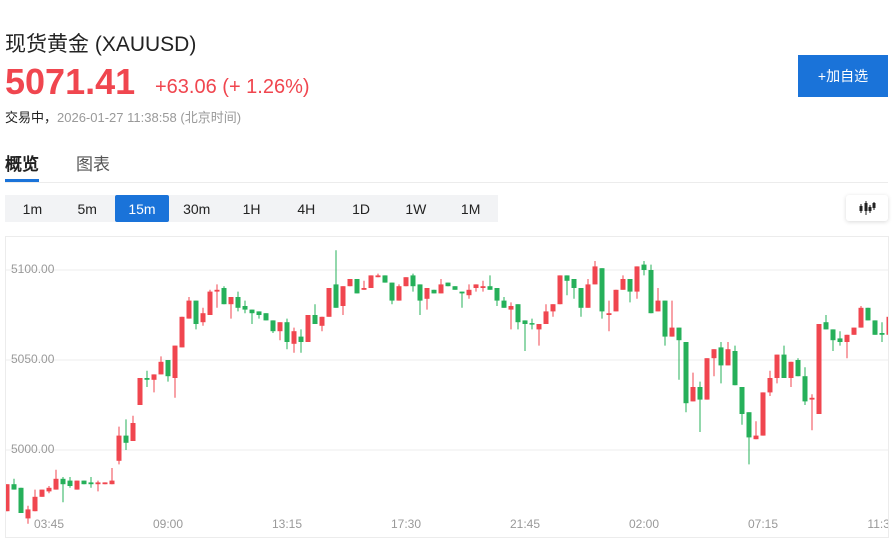 The width and height of the screenshot is (894, 539). Describe the element at coordinates (843, 76) in the screenshot. I see `add-to-watchlist-button: +加自选` at that location.